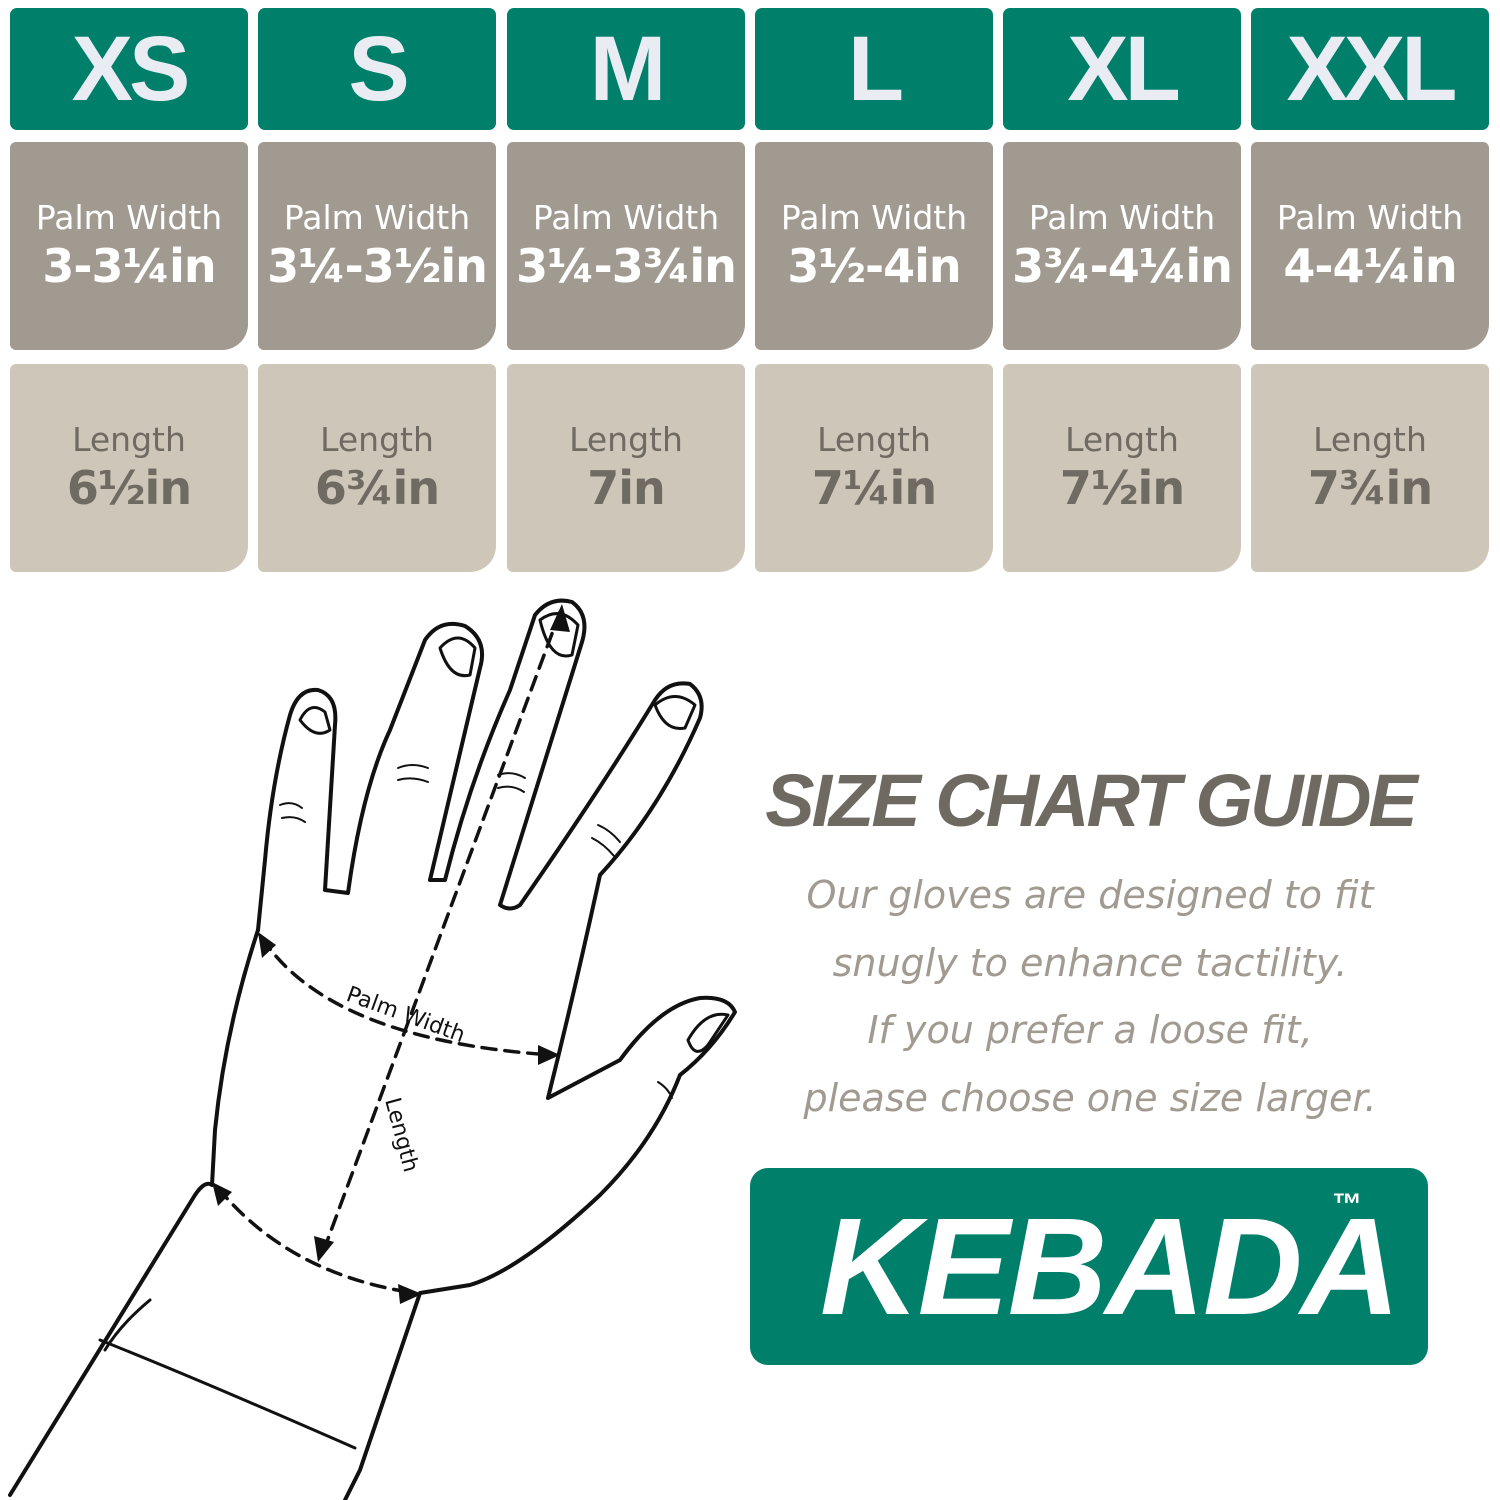 The width and height of the screenshot is (1500, 1500). I want to click on palm-width-cell: Palm Width 3½-4in, so click(874, 246).